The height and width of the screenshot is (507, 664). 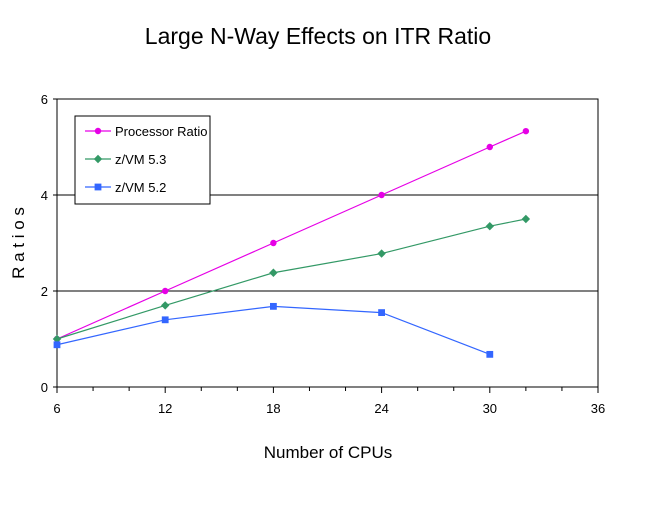 What do you see at coordinates (44, 99) in the screenshot?
I see `y-tick-label: 6` at bounding box center [44, 99].